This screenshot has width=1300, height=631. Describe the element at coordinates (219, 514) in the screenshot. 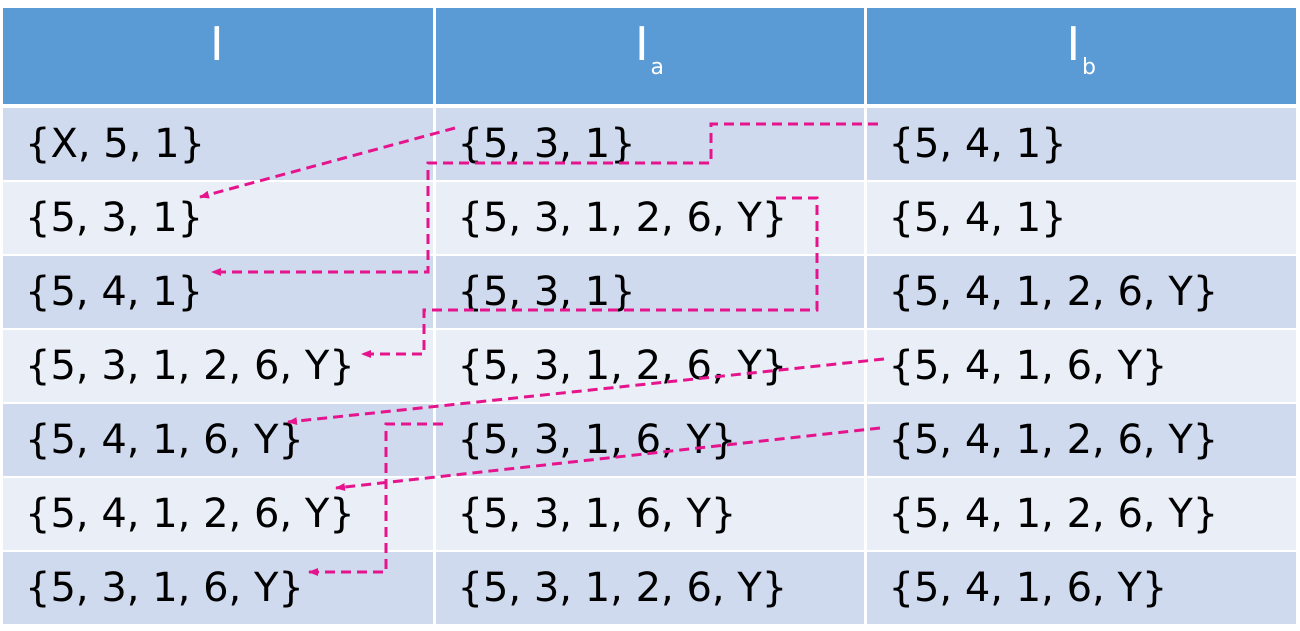

I see `cell-i: {5, 4, 1, 2, 6, Y}` at that location.